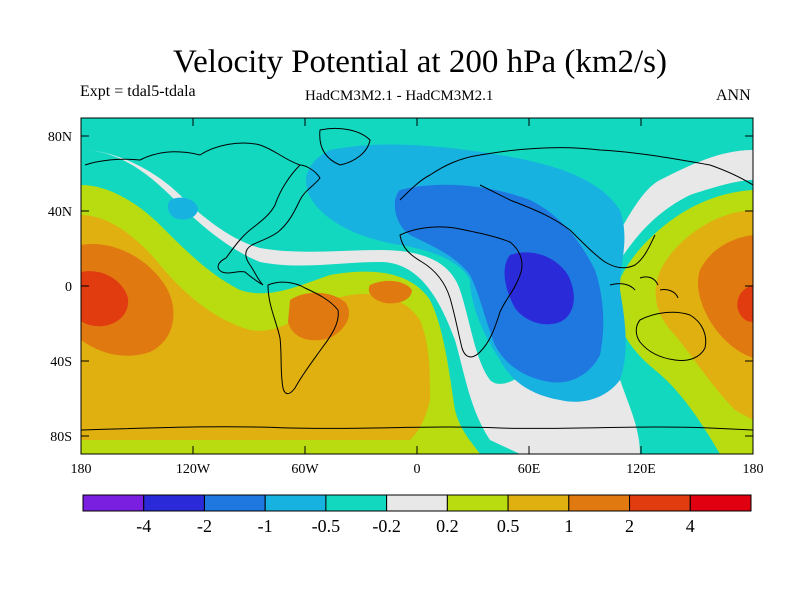  I want to click on experiment-label: Expt = tdal5-tdala, so click(138, 91).